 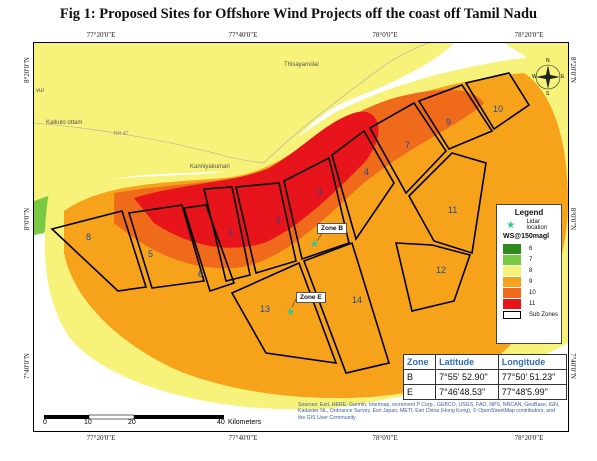 What do you see at coordinates (548, 94) in the screenshot?
I see `compass-s: S` at bounding box center [548, 94].